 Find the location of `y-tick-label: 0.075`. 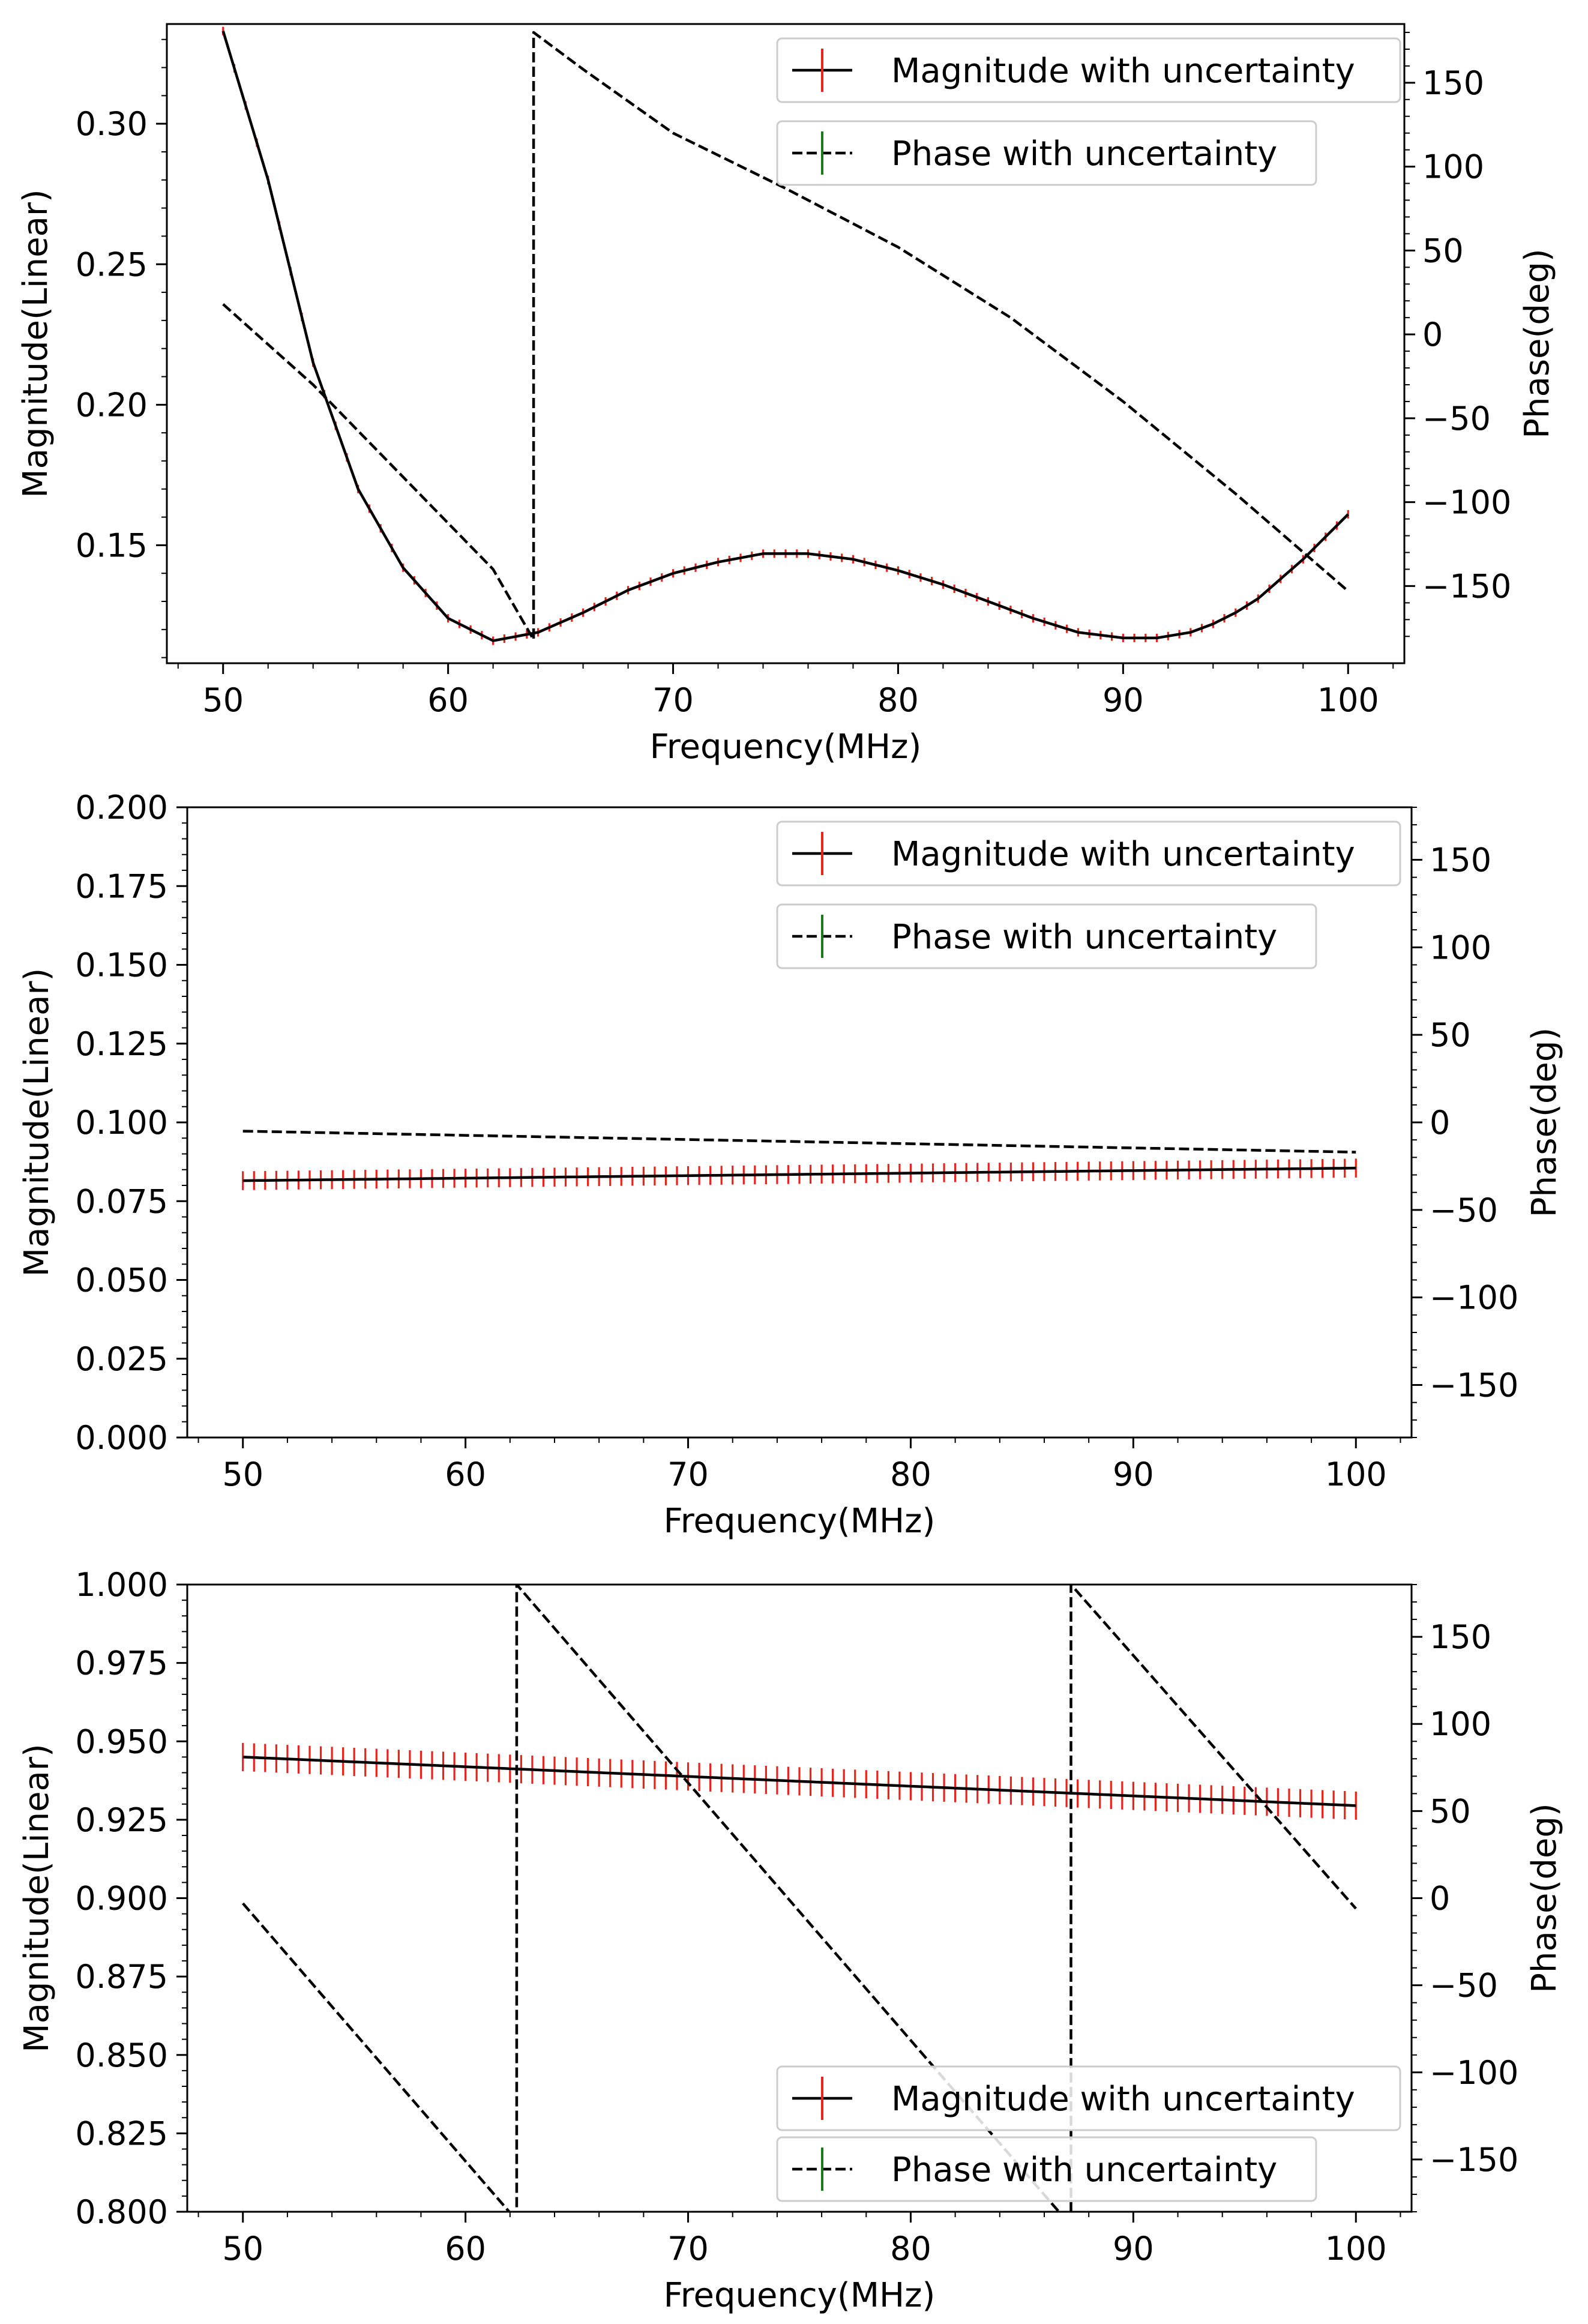

y-tick-label: 0.075 is located at coordinates (121, 1201).